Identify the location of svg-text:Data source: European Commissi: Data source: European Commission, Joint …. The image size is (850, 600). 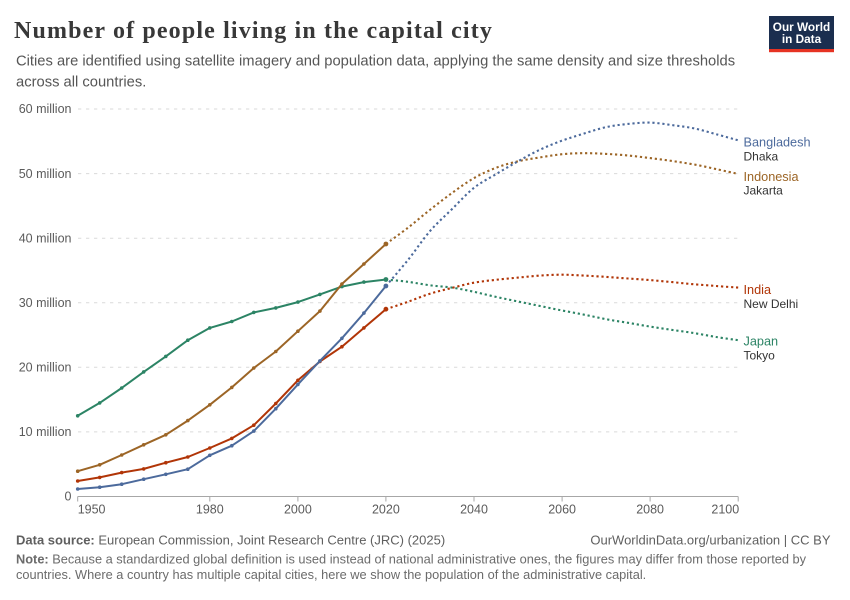
(230, 540).